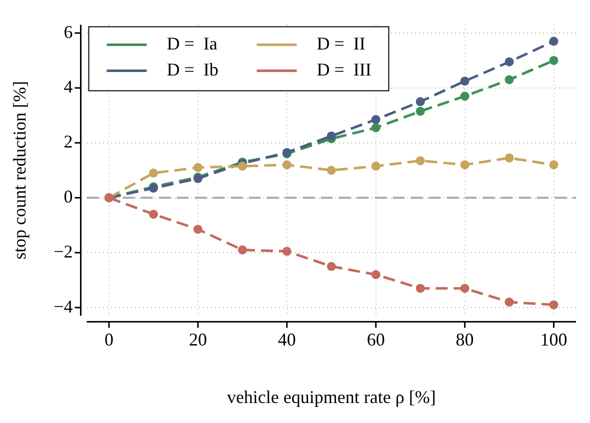  What do you see at coordinates (197, 339) in the screenshot?
I see `x-tick-label: 20` at bounding box center [197, 339].